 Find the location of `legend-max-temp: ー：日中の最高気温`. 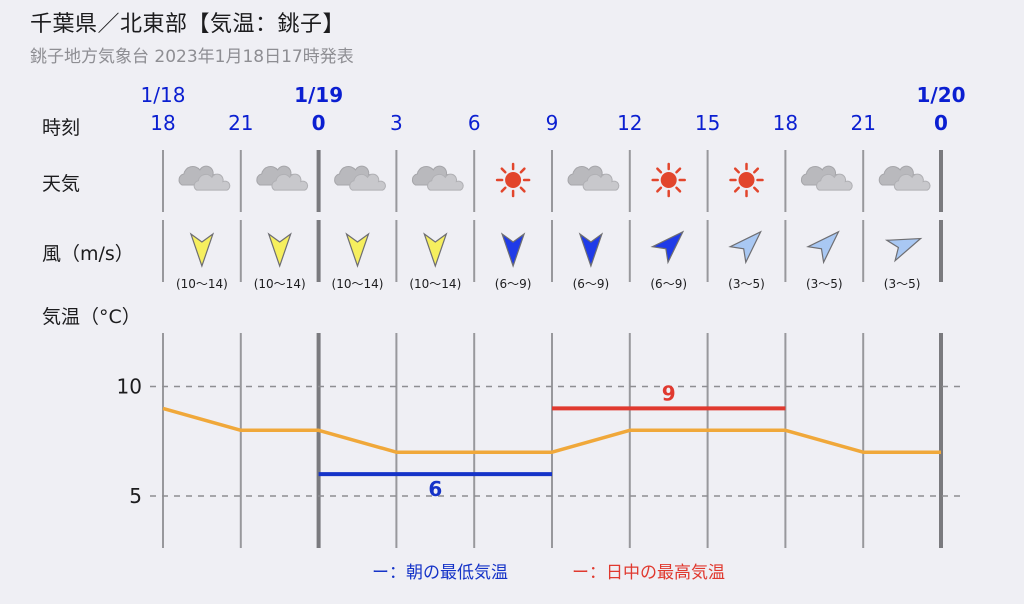

legend-max-temp: ー：日中の最高気温 is located at coordinates (648, 573).